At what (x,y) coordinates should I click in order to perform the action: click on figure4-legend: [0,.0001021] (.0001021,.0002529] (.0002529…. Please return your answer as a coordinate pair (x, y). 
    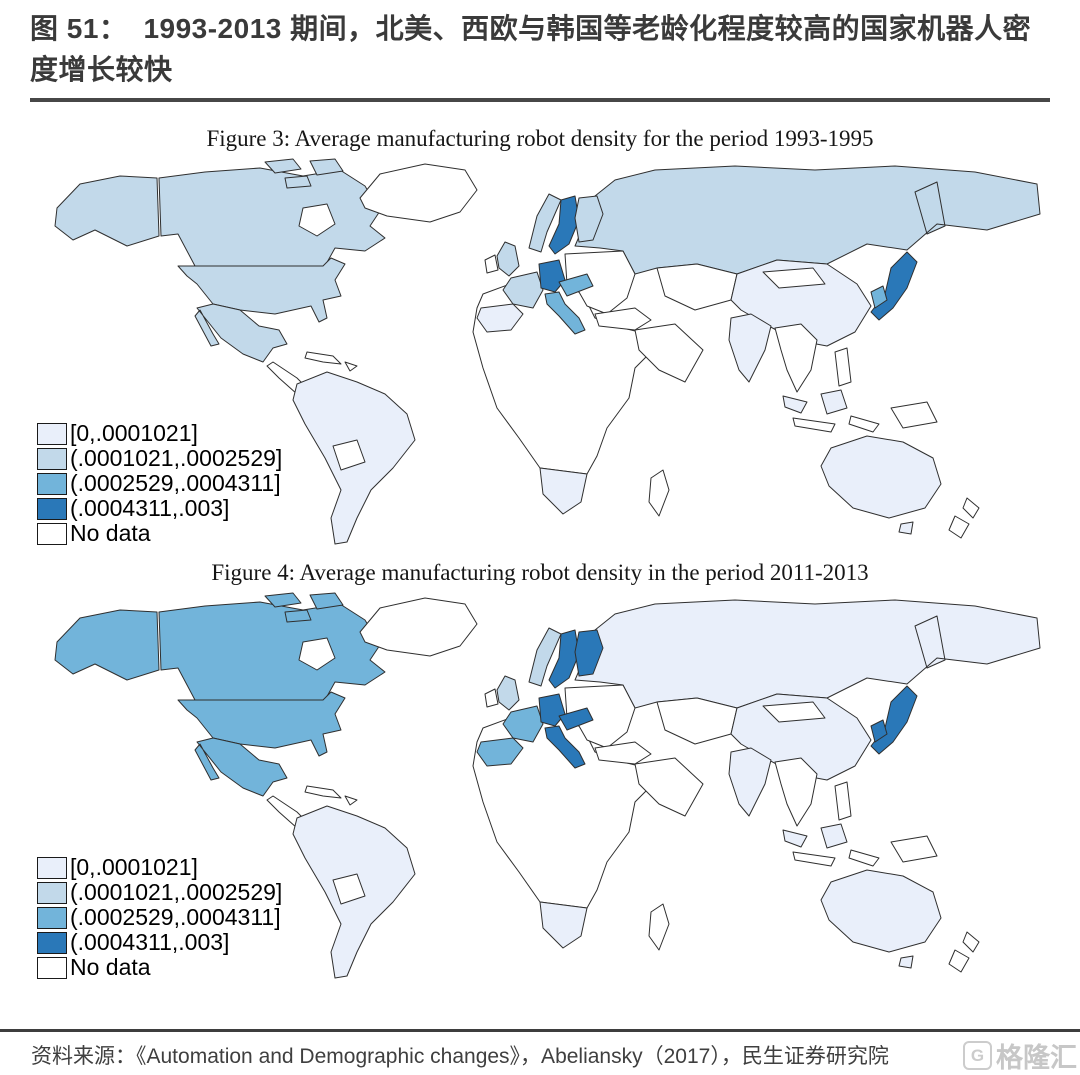
    Looking at the image, I should click on (159, 917).